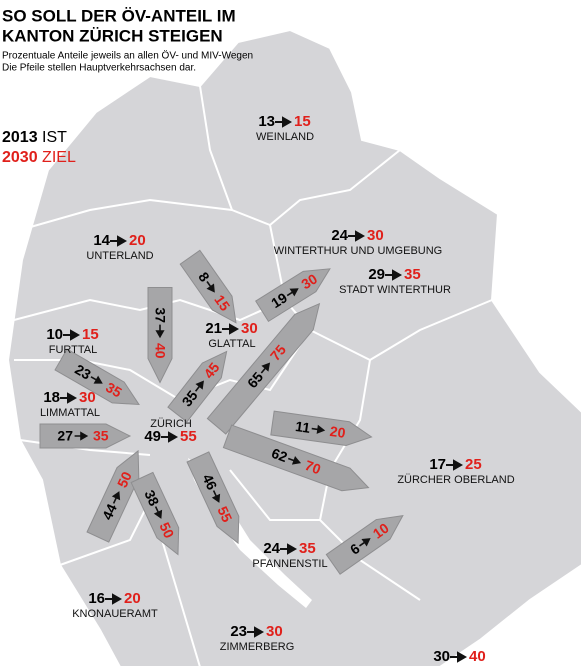 Image resolution: width=582 pixels, height=667 pixels. What do you see at coordinates (119, 15) in the screenshot?
I see `title-line: SO SOLL DER ÖV-ANTEIL IM` at bounding box center [119, 15].